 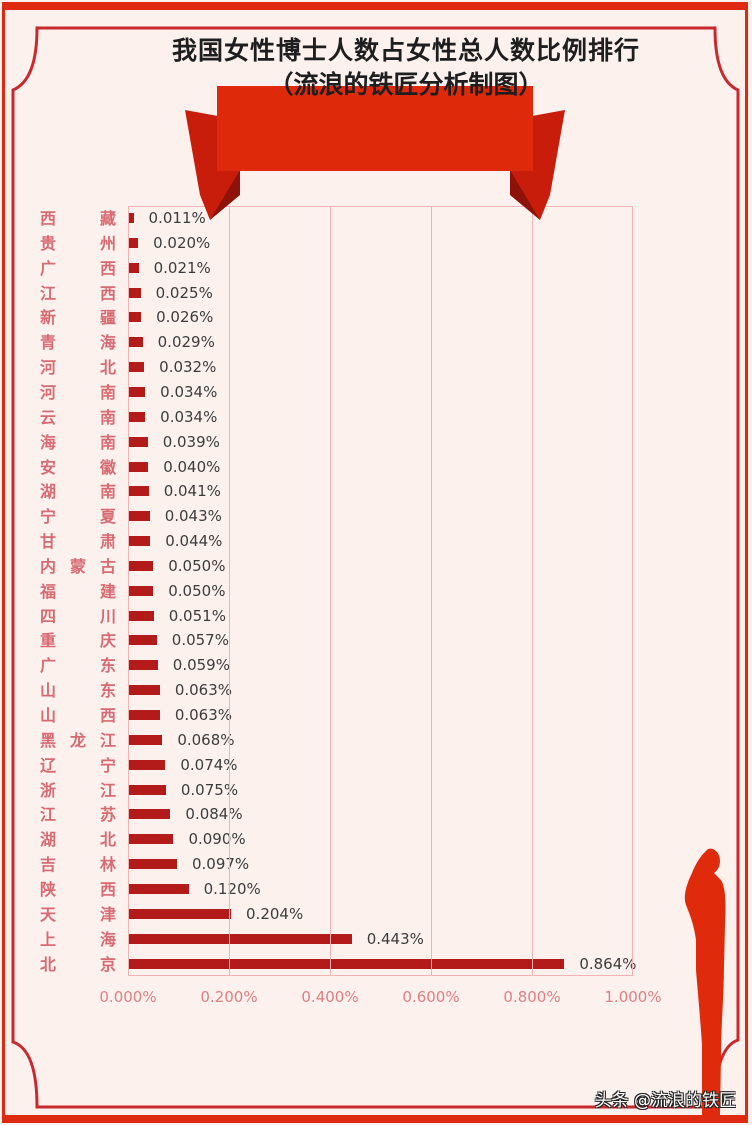 I want to click on category-label: 陕西, so click(x=78, y=889).